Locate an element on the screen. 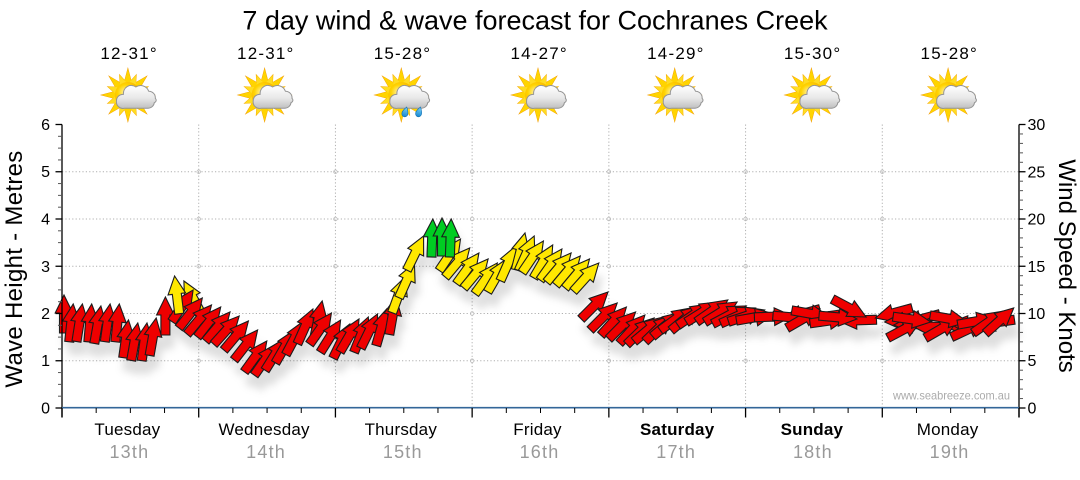 This screenshot has width=1080, height=480. svg-text: 6 is located at coordinates (45, 125).